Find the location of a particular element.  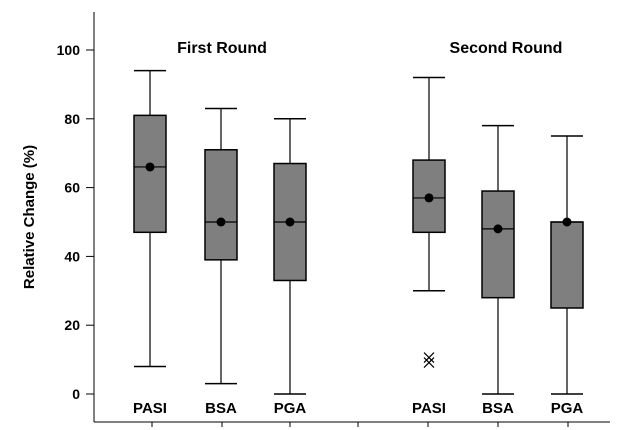

y-tick-labels: 0 20 40 60 80 100 is located at coordinates (69, 222).